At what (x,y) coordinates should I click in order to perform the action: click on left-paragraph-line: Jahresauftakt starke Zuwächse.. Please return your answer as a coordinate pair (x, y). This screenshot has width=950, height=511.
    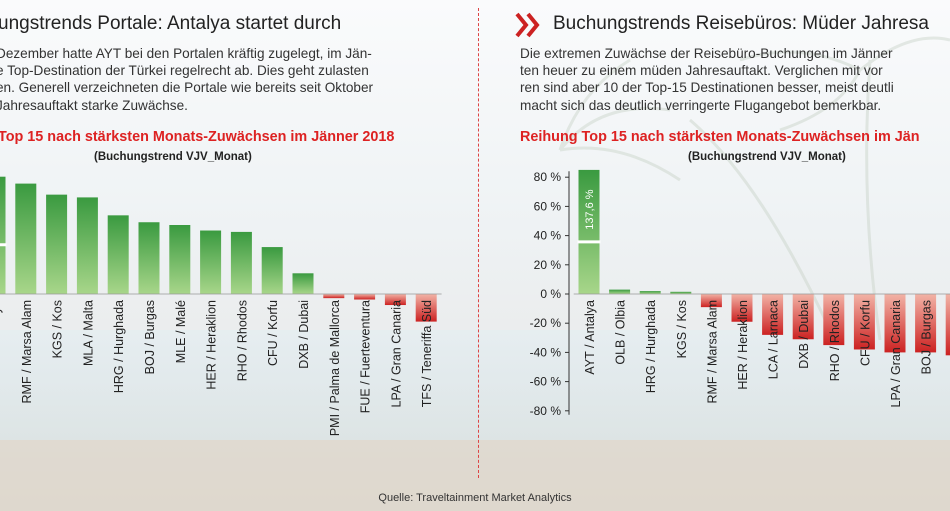
    Looking at the image, I should click on (94, 105).